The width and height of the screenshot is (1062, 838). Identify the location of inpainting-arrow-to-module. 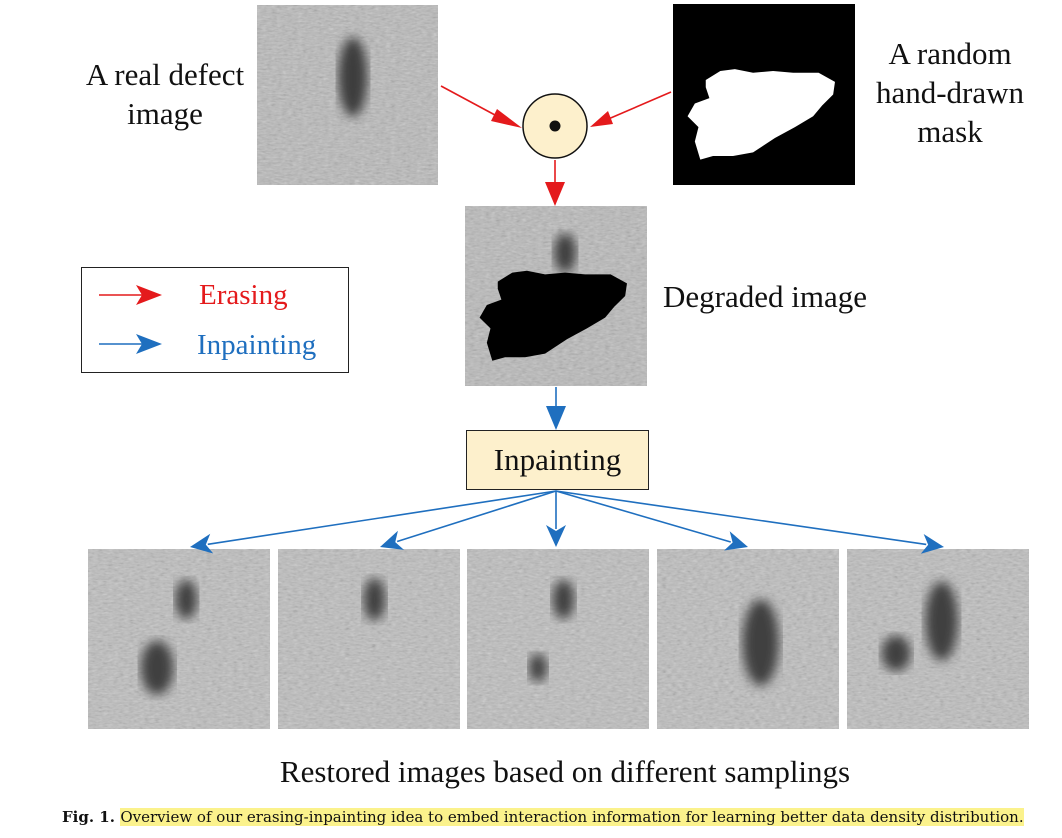
(556, 408).